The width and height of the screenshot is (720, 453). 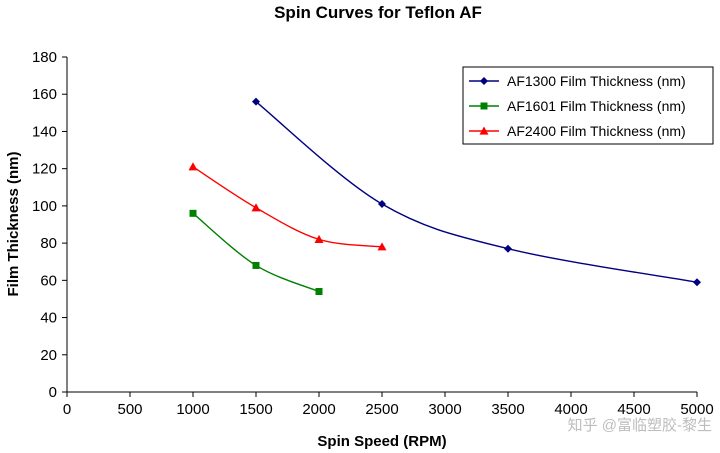 What do you see at coordinates (48, 243) in the screenshot?
I see `y-tick-label: 80` at bounding box center [48, 243].